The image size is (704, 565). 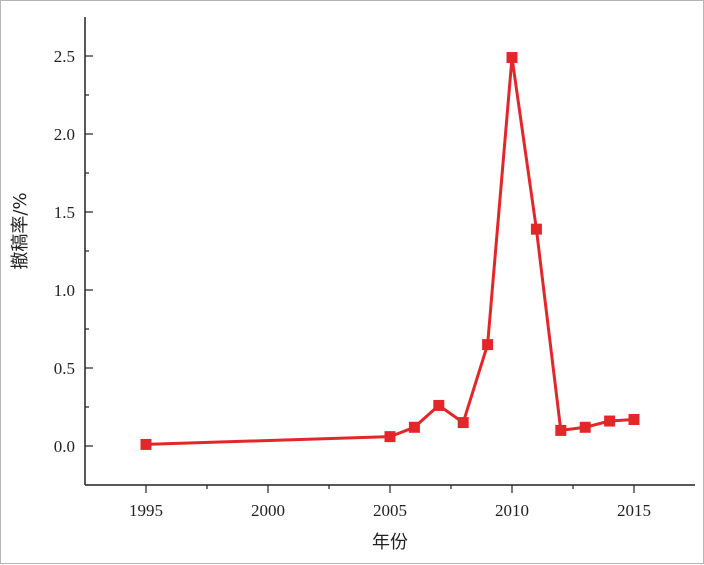 I want to click on y-tick-label: 0.5, so click(x=64, y=368).